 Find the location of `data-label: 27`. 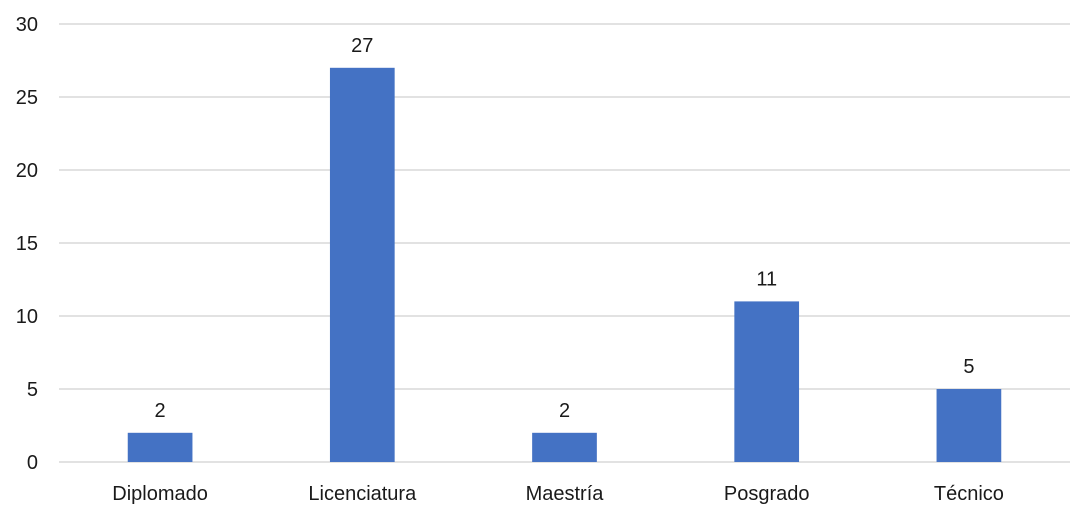

data-label: 27 is located at coordinates (362, 46).